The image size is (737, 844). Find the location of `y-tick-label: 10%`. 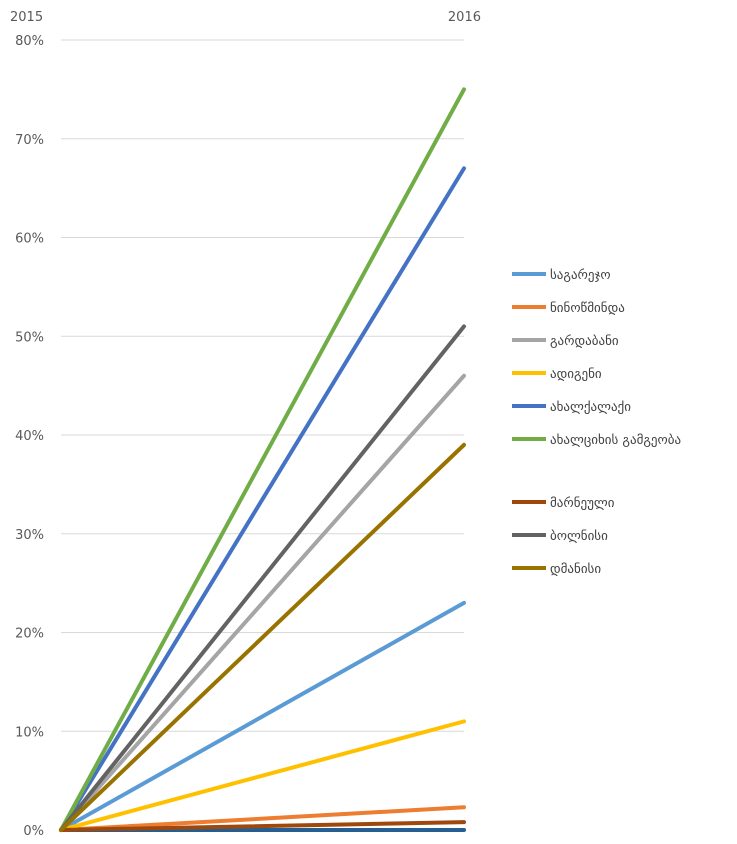

y-tick-label: 10% is located at coordinates (29, 732).